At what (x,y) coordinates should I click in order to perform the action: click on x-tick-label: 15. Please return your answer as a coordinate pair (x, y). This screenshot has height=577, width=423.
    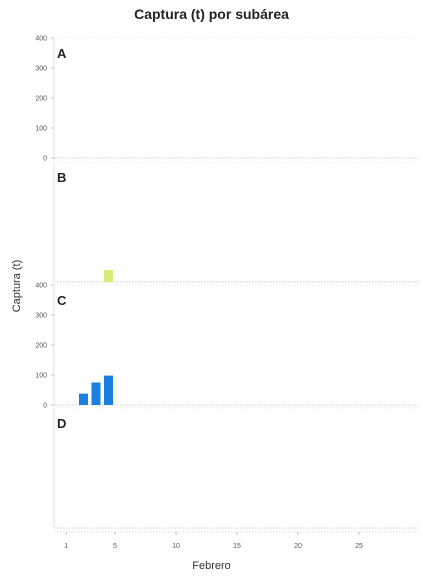
    Looking at the image, I should click on (237, 546).